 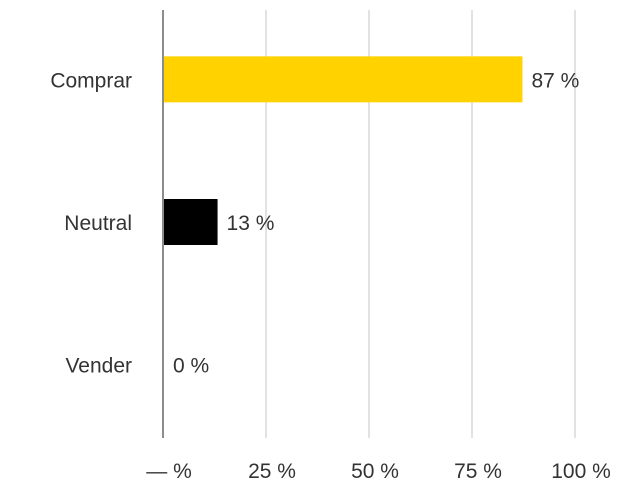 I want to click on x-tick-label: 75 %, so click(x=478, y=471).